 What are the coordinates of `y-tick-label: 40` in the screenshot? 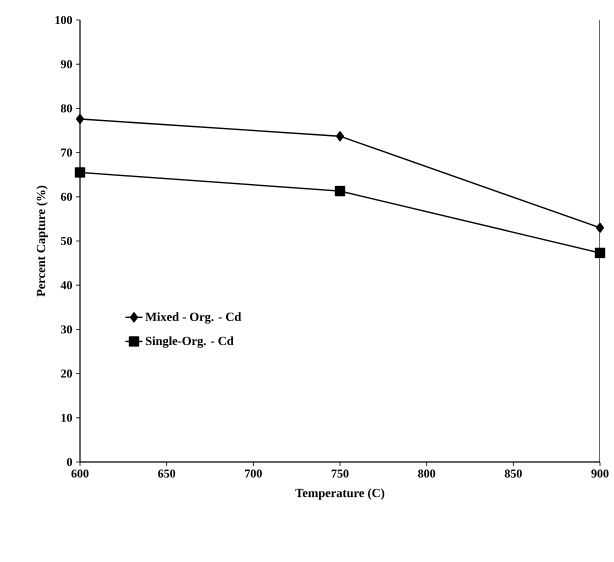 It's located at (66, 285).